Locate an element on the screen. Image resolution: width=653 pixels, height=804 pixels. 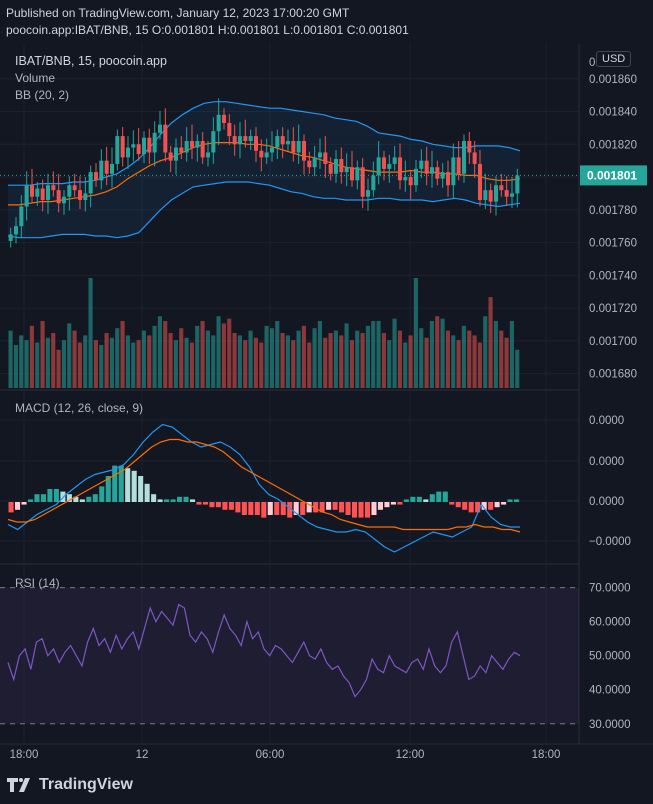
time-tick-label: 06:00 is located at coordinates (270, 755).